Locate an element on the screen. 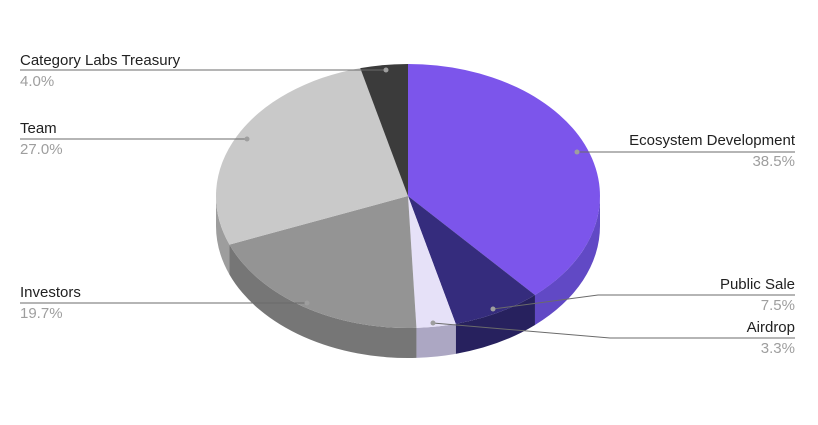 The image size is (818, 425). slice-label: Investors is located at coordinates (50, 292).